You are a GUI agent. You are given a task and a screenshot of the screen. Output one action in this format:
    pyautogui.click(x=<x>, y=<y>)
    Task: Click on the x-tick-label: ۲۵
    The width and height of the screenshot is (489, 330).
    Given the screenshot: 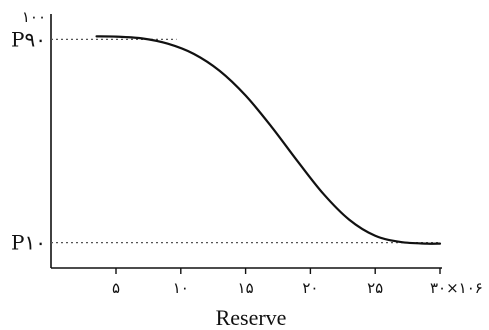 What is the action you would take?
    pyautogui.click(x=375, y=288)
    